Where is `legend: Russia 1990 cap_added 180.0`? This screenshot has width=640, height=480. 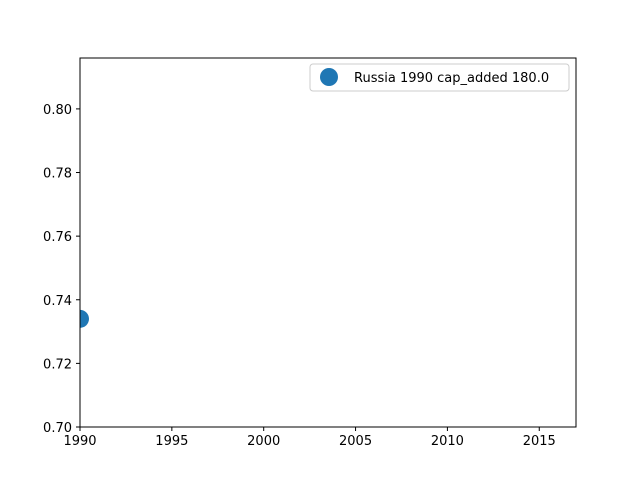
legend: Russia 1990 cap_added 180.0 is located at coordinates (439, 77).